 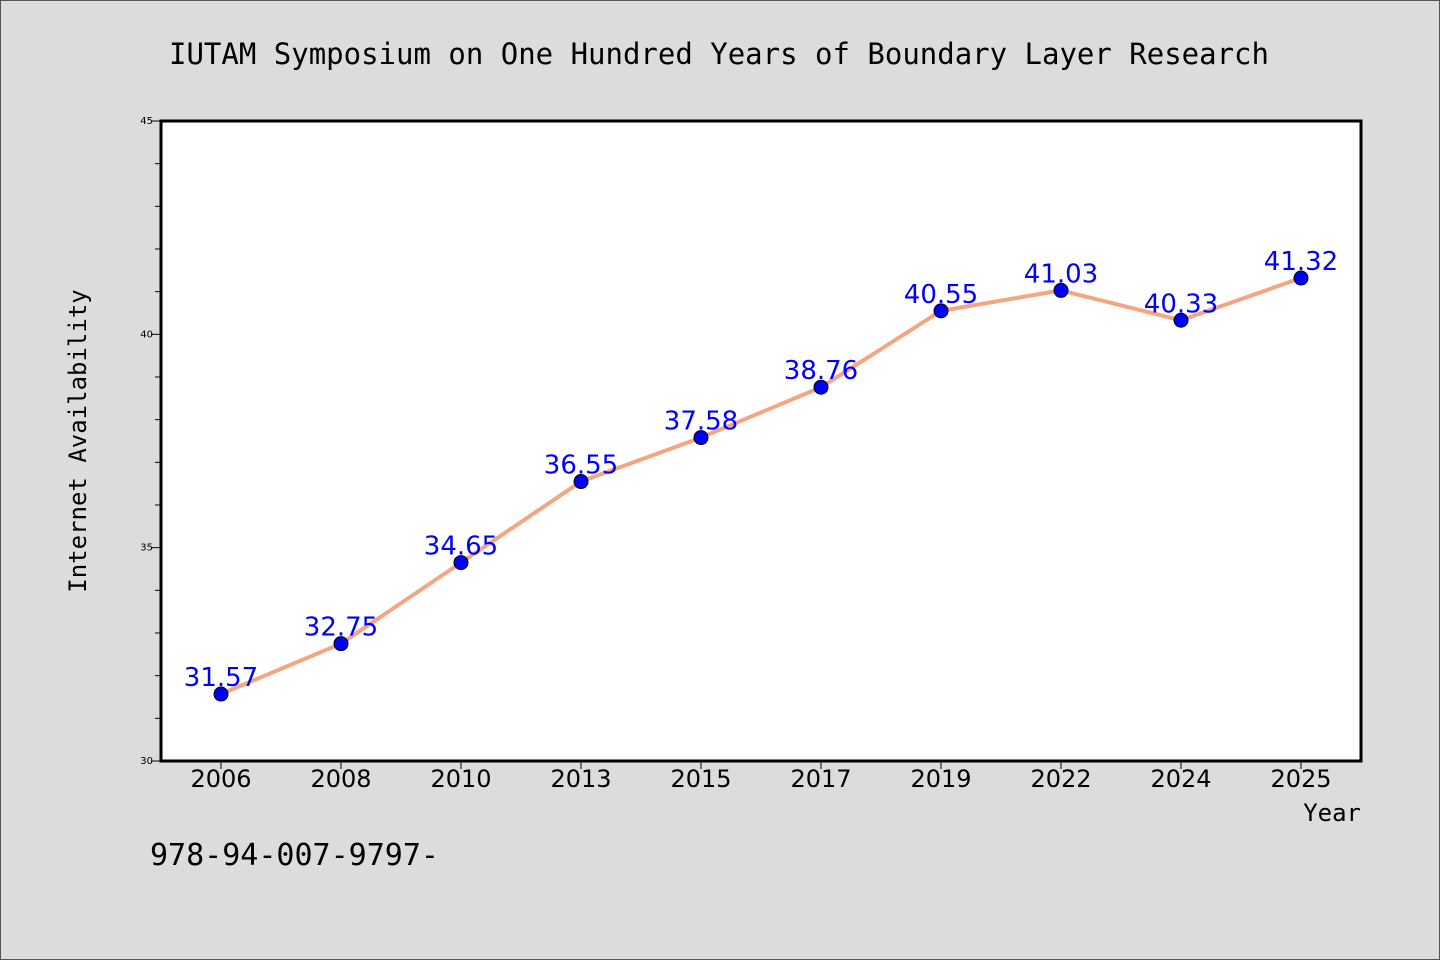 I want to click on data-label: 40.55, so click(x=941, y=295).